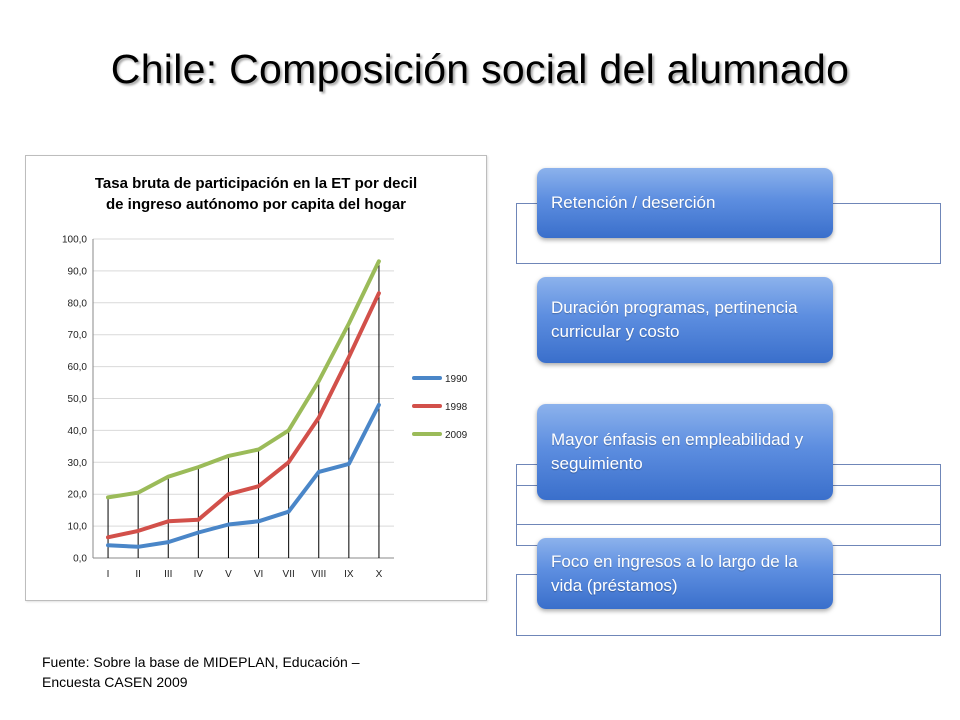 The height and width of the screenshot is (720, 960). What do you see at coordinates (258, 574) in the screenshot?
I see `x-tick-label: VI` at bounding box center [258, 574].